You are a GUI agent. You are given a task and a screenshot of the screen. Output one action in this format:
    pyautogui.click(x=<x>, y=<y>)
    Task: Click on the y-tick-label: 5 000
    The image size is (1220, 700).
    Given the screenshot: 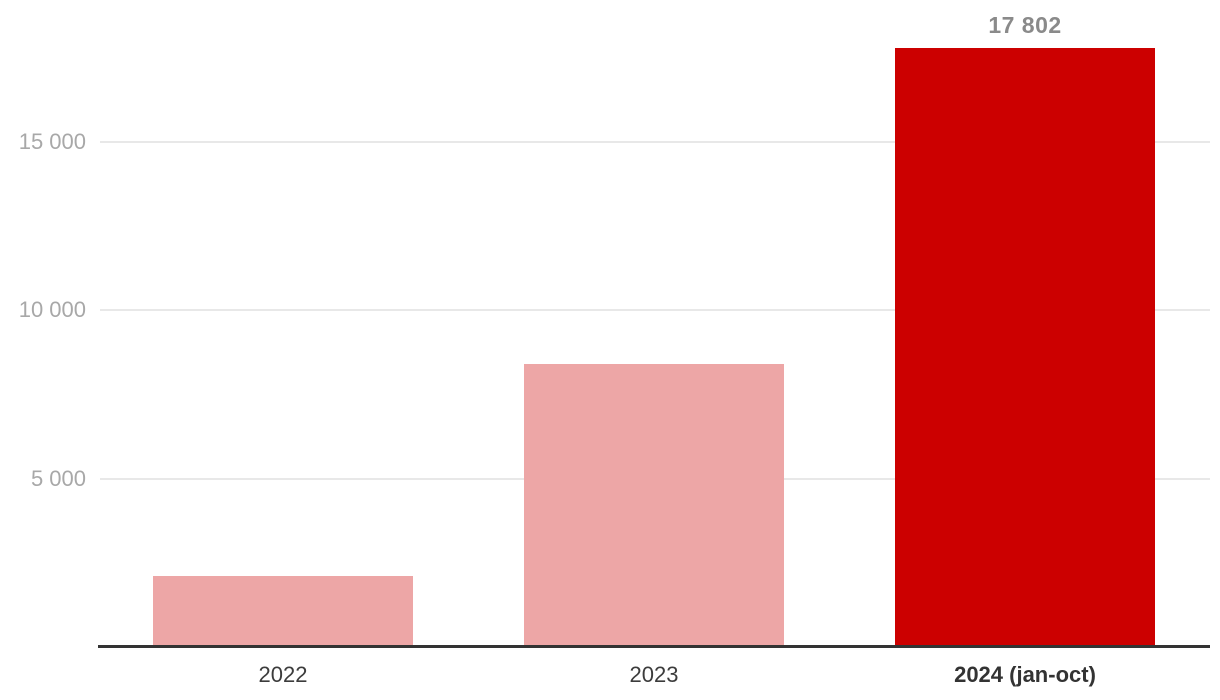 What is the action you would take?
    pyautogui.click(x=58, y=478)
    